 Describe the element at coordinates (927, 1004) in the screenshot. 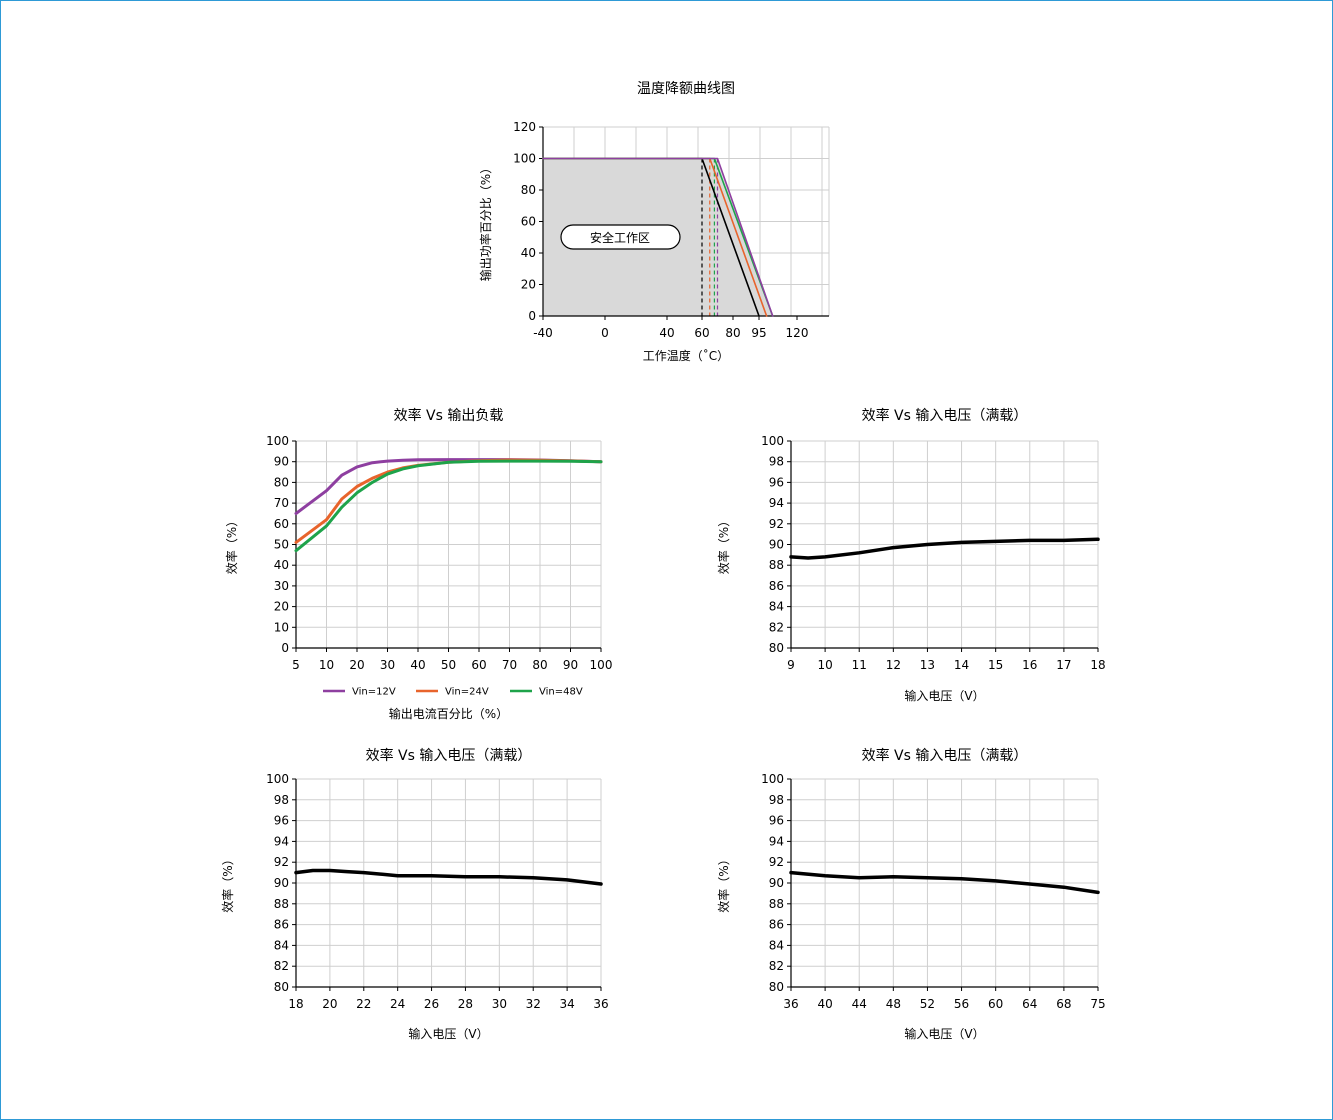

I see `x-tick-label: 52` at that location.